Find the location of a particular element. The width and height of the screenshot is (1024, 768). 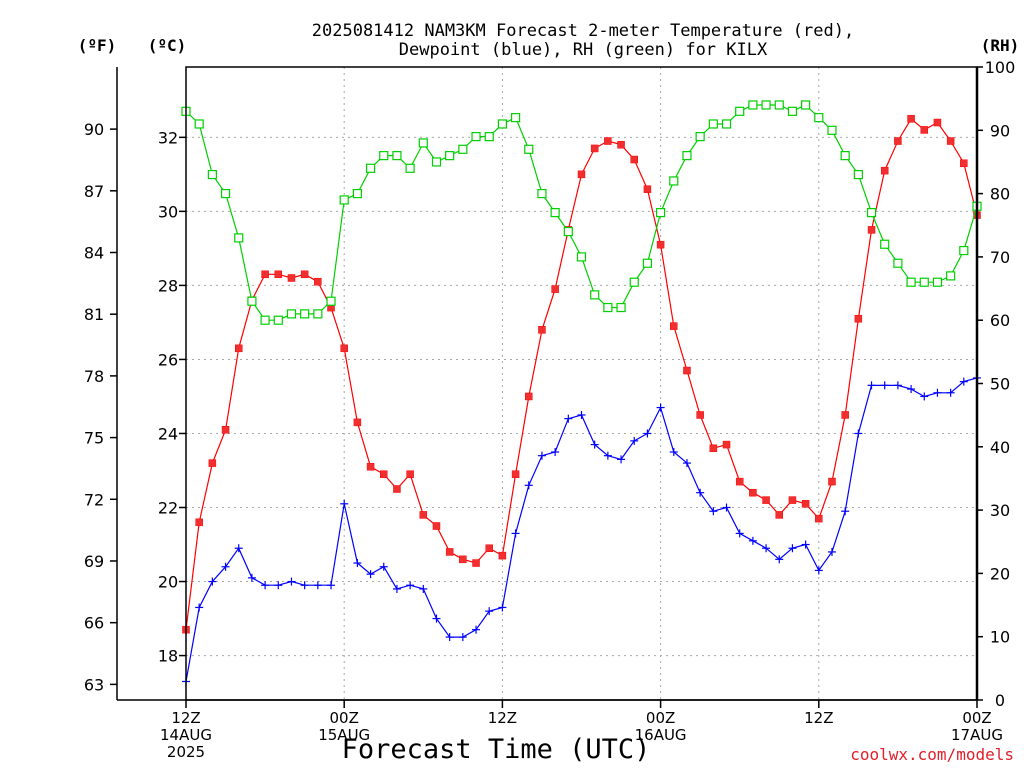

rh-tick-label: 50 is located at coordinates (1000, 384).